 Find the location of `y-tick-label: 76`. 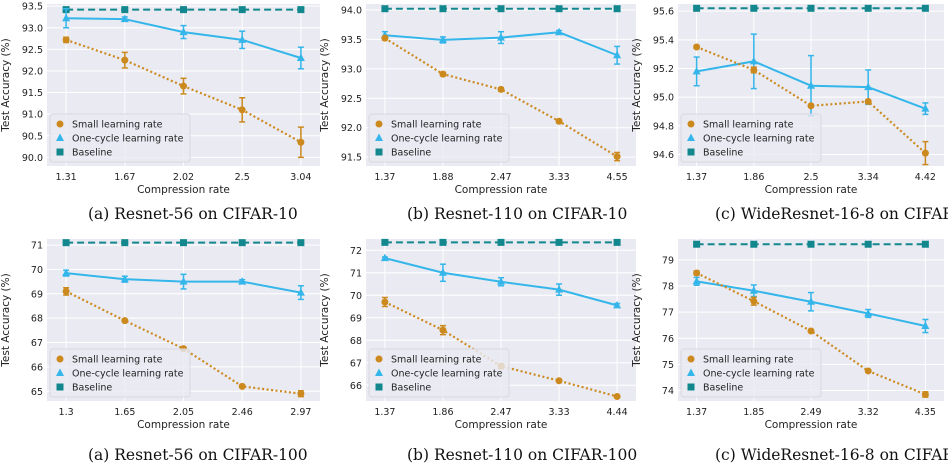

y-tick-label: 76 is located at coordinates (668, 339).